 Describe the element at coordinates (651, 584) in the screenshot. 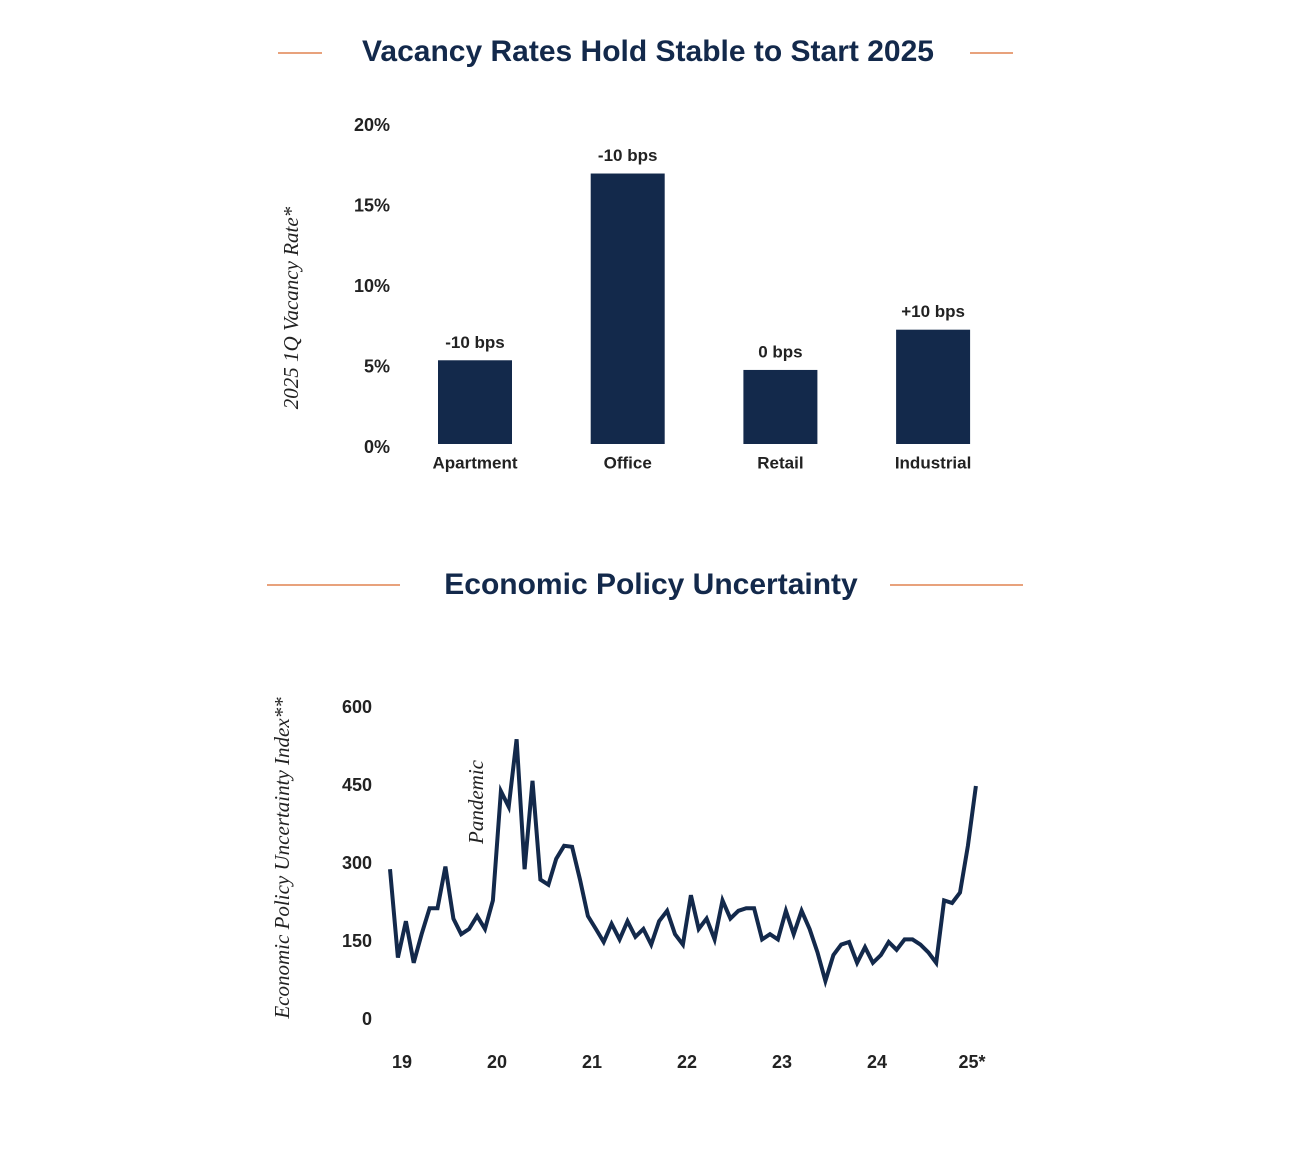

I see `chart-title: Economic Policy Uncertainty` at that location.